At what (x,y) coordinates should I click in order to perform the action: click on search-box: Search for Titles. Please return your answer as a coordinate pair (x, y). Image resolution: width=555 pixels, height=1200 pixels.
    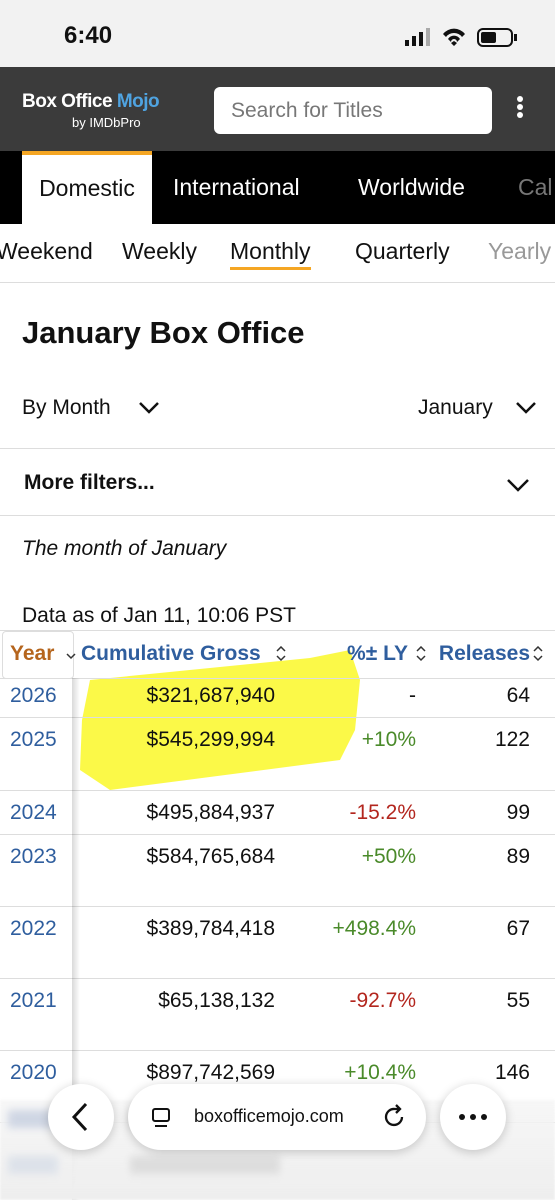
    Looking at the image, I should click on (353, 110).